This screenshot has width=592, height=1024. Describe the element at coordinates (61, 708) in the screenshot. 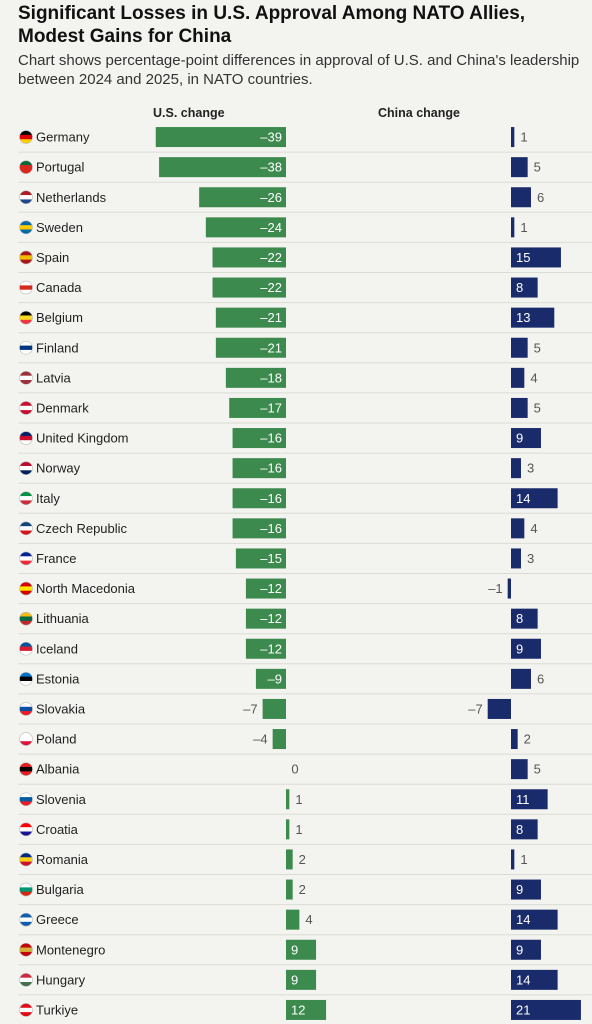

I see `country-label: Slovakia` at that location.